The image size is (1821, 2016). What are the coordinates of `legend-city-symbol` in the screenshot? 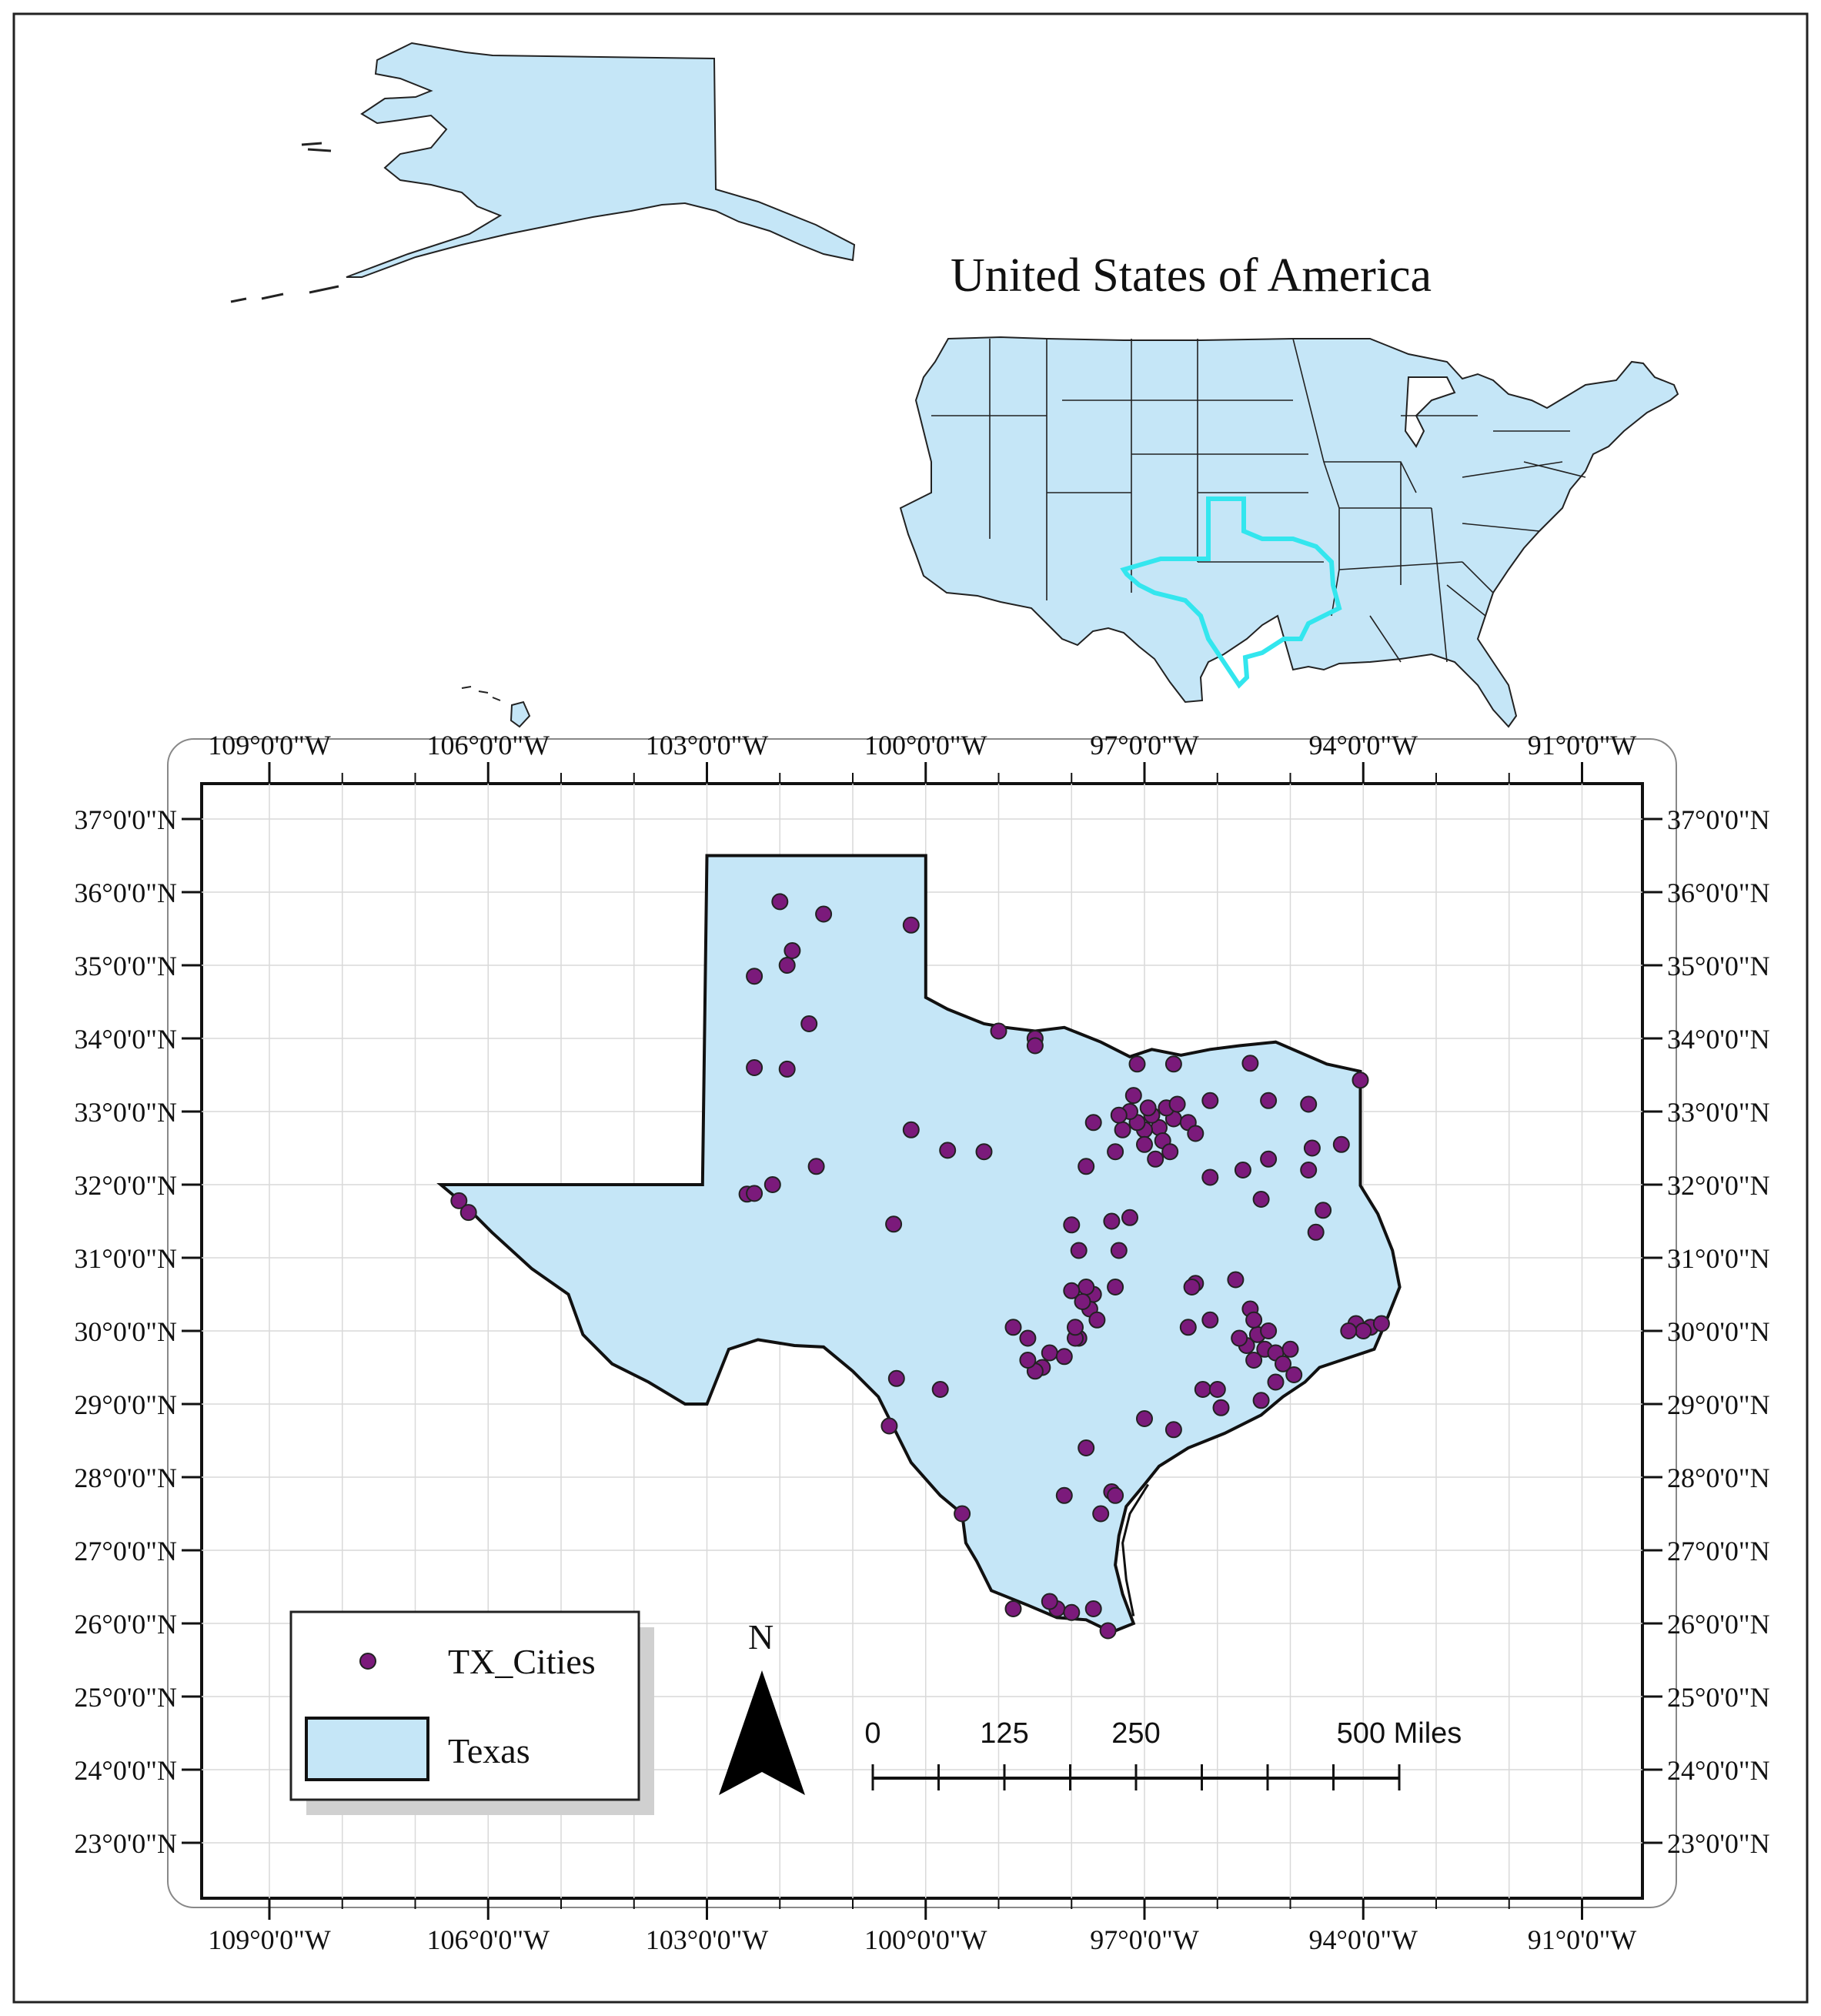 It's located at (367, 1661).